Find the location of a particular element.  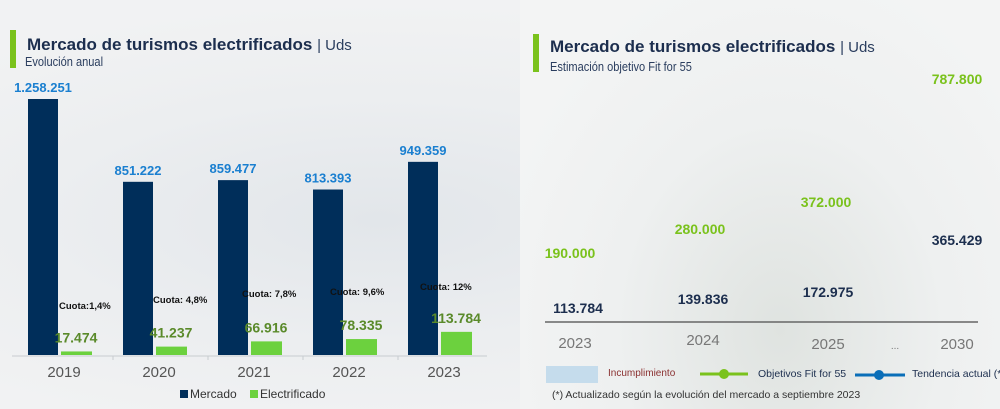

data-label-objetivos: 280.000 is located at coordinates (700, 229).